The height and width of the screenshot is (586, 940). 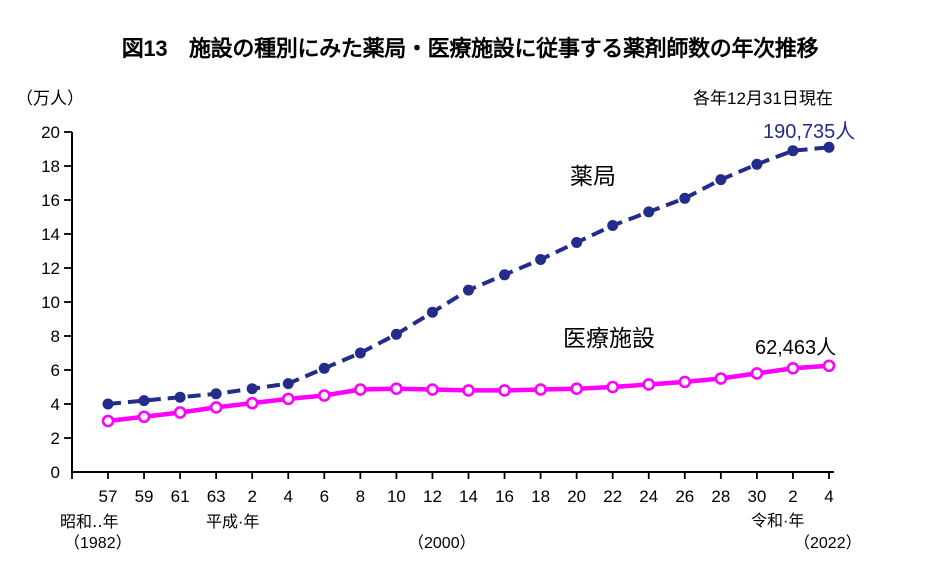 What do you see at coordinates (55, 404) in the screenshot?
I see `y-axis-tick-label: 4` at bounding box center [55, 404].